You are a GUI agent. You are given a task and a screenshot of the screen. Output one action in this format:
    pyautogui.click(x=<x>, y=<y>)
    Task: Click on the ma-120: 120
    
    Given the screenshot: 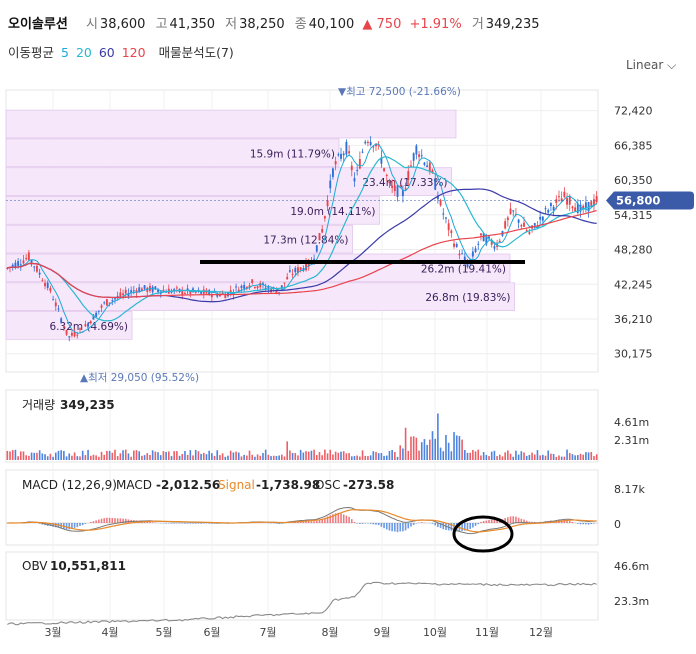 What is the action you would take?
    pyautogui.click(x=133, y=52)
    